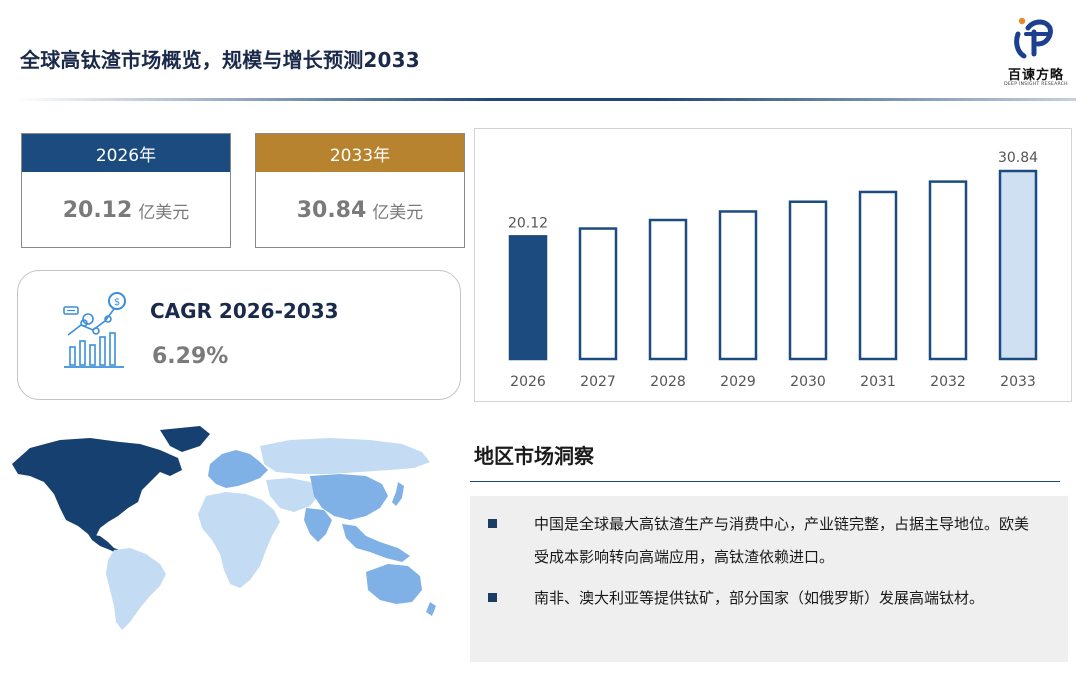 This screenshot has height=679, width=1090. What do you see at coordinates (360, 190) in the screenshot?
I see `stat-card-2033: 2033年 30.84 亿美元` at bounding box center [360, 190].